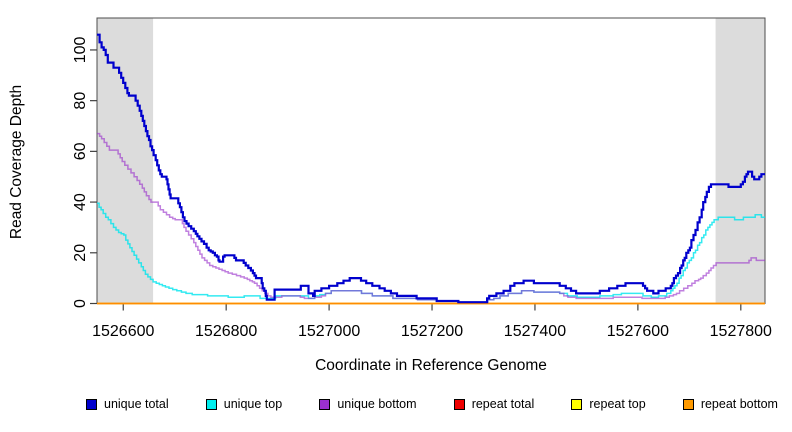 This screenshot has width=792, height=432. Describe the element at coordinates (91, 404) in the screenshot. I see `legend-marker-unique-total` at that location.